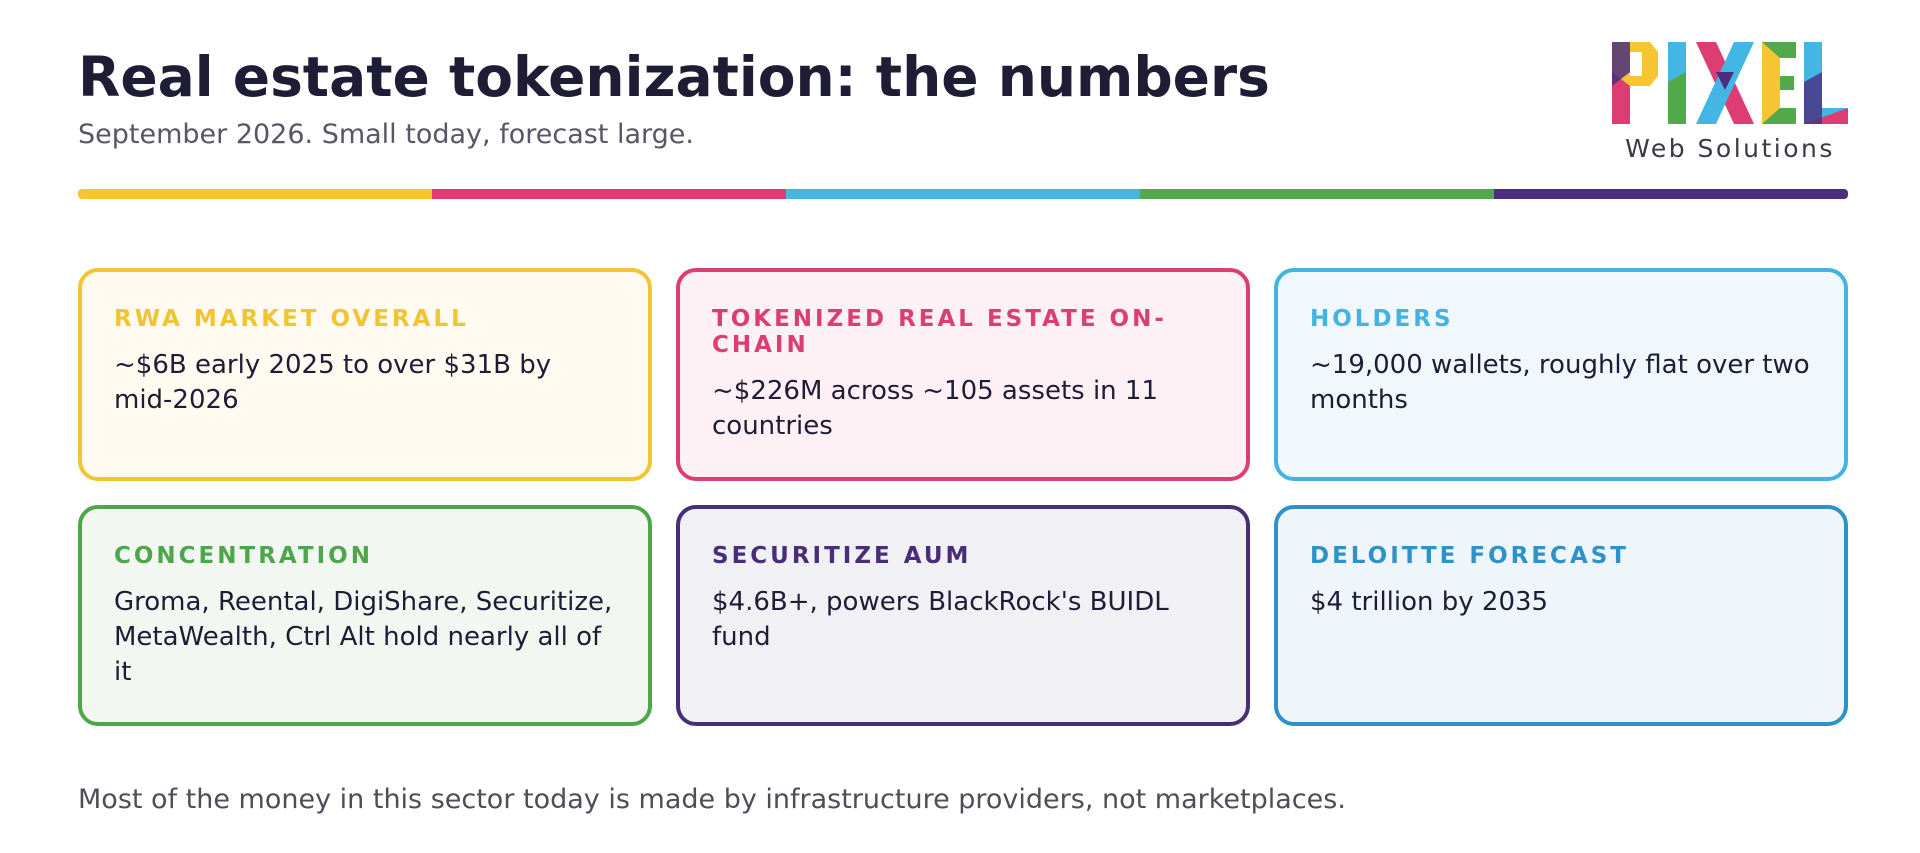  I want to click on card-text: $4.6B+, powers BlackRock's BUIDL fund, so click(940, 619).